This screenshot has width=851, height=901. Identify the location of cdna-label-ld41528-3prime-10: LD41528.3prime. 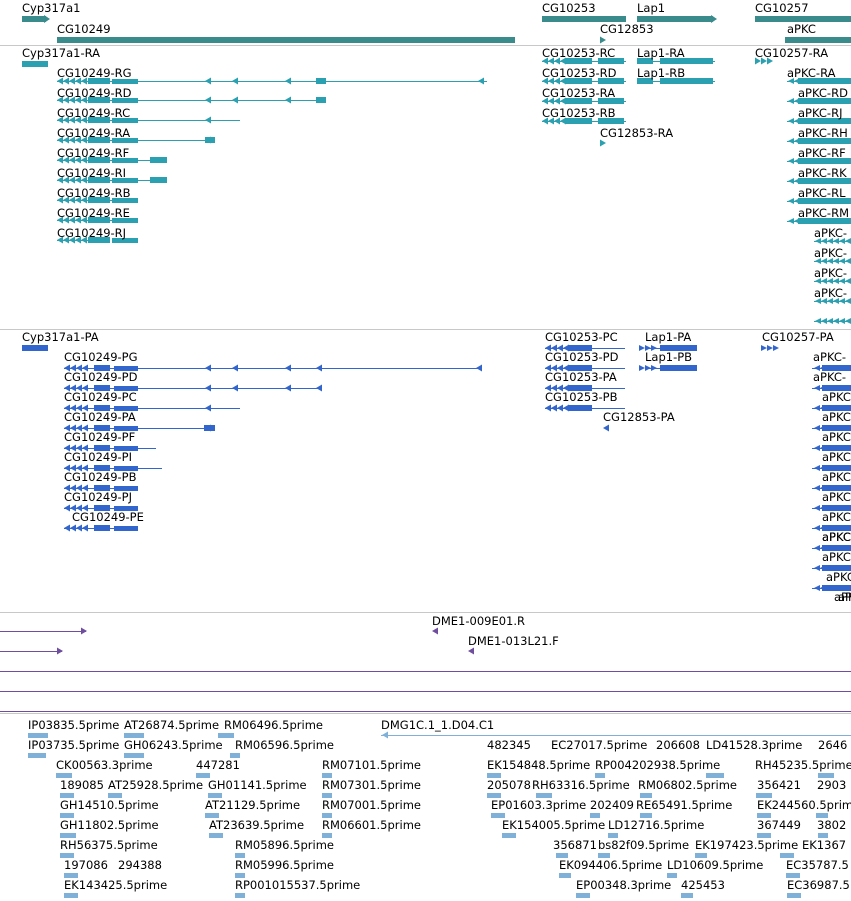
(754, 745).